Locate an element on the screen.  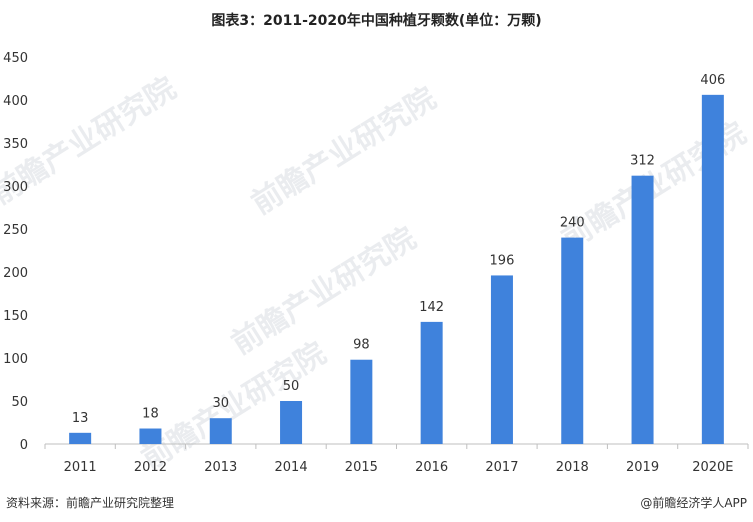
data-label: 30 is located at coordinates (220, 403).